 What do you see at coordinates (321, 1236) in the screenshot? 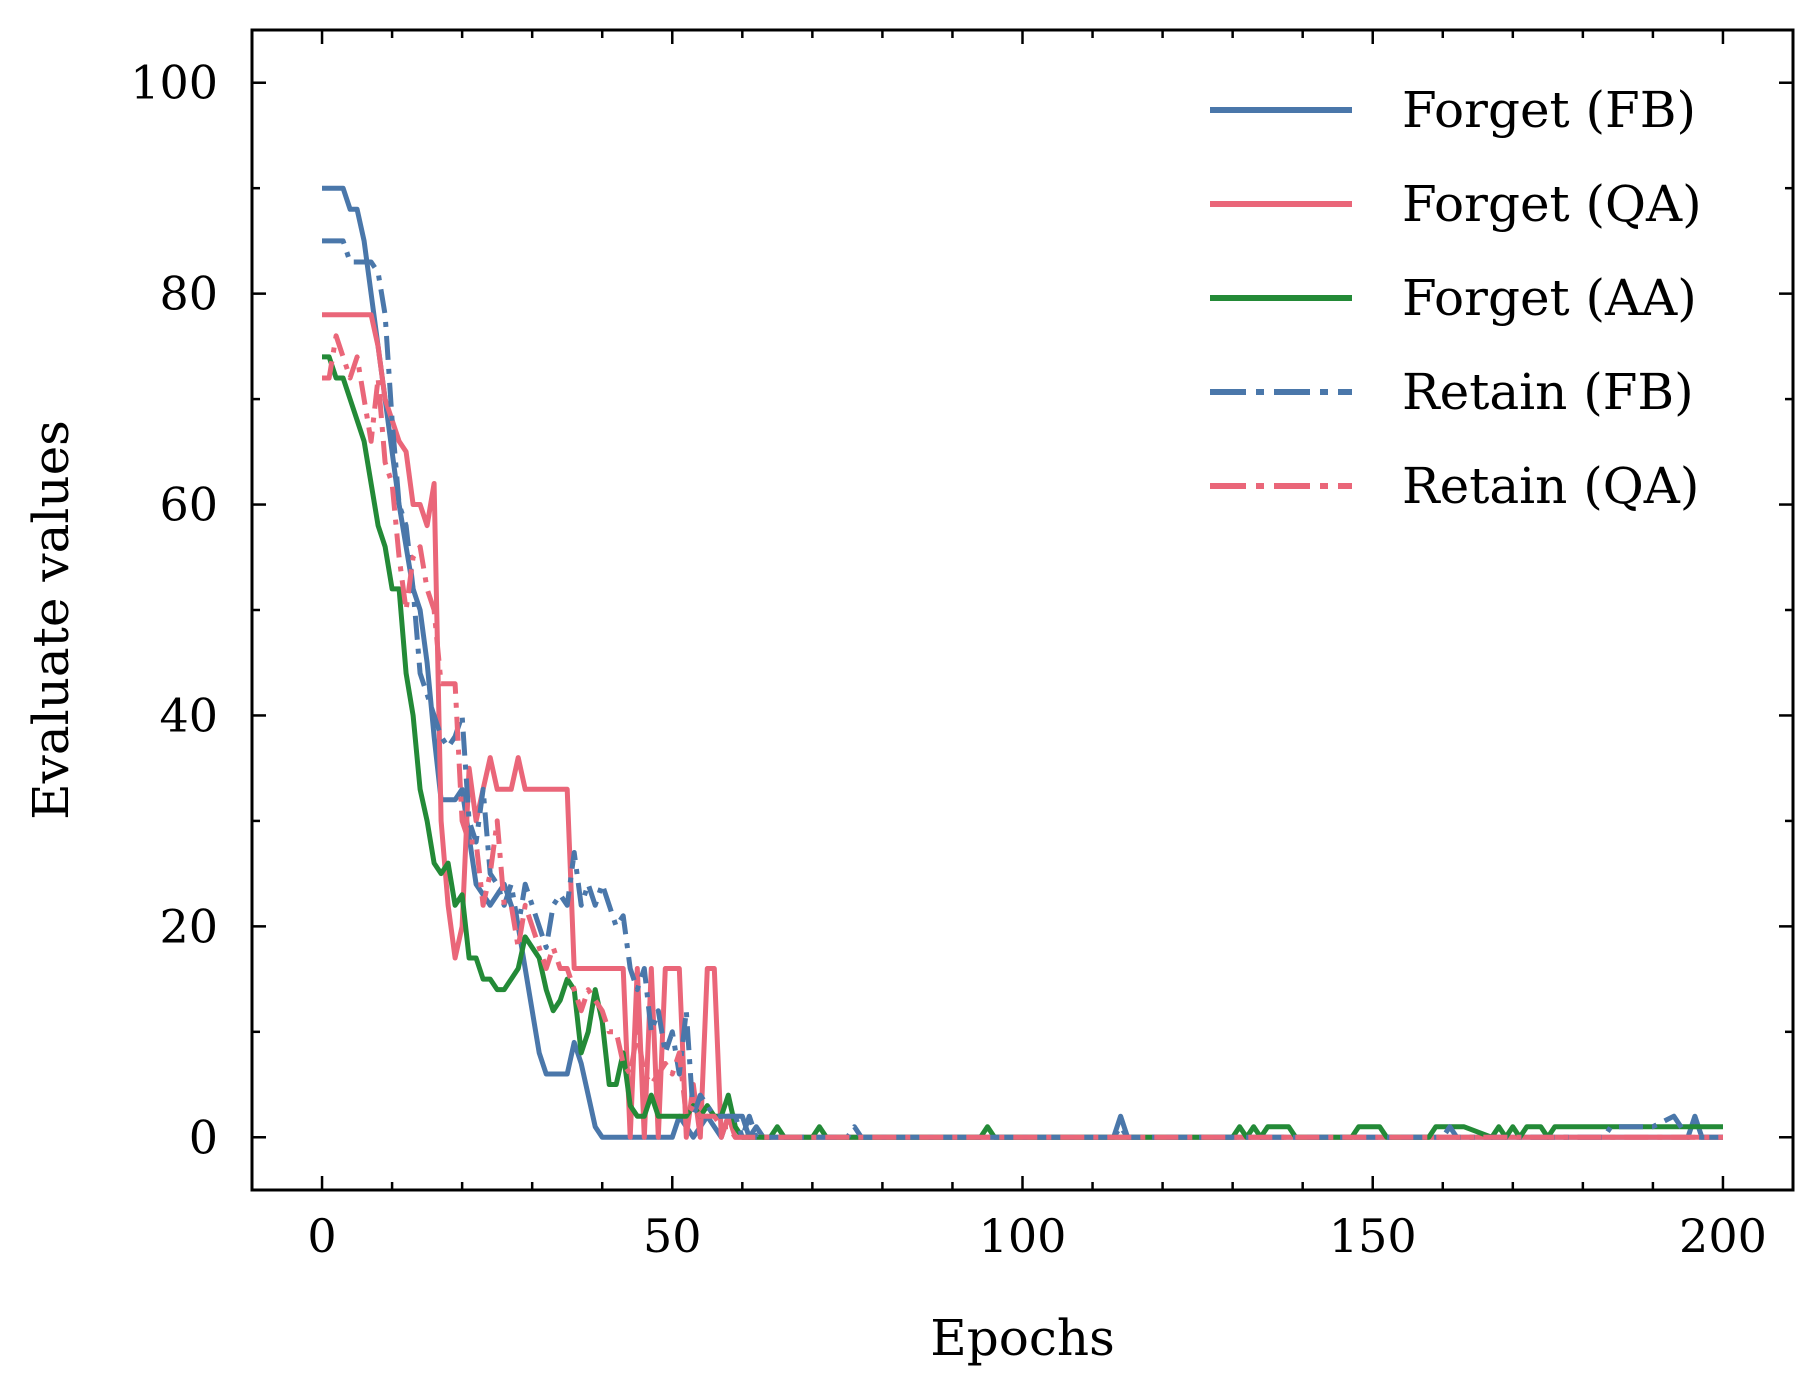
I see `x-tick-label: 0` at bounding box center [321, 1236].